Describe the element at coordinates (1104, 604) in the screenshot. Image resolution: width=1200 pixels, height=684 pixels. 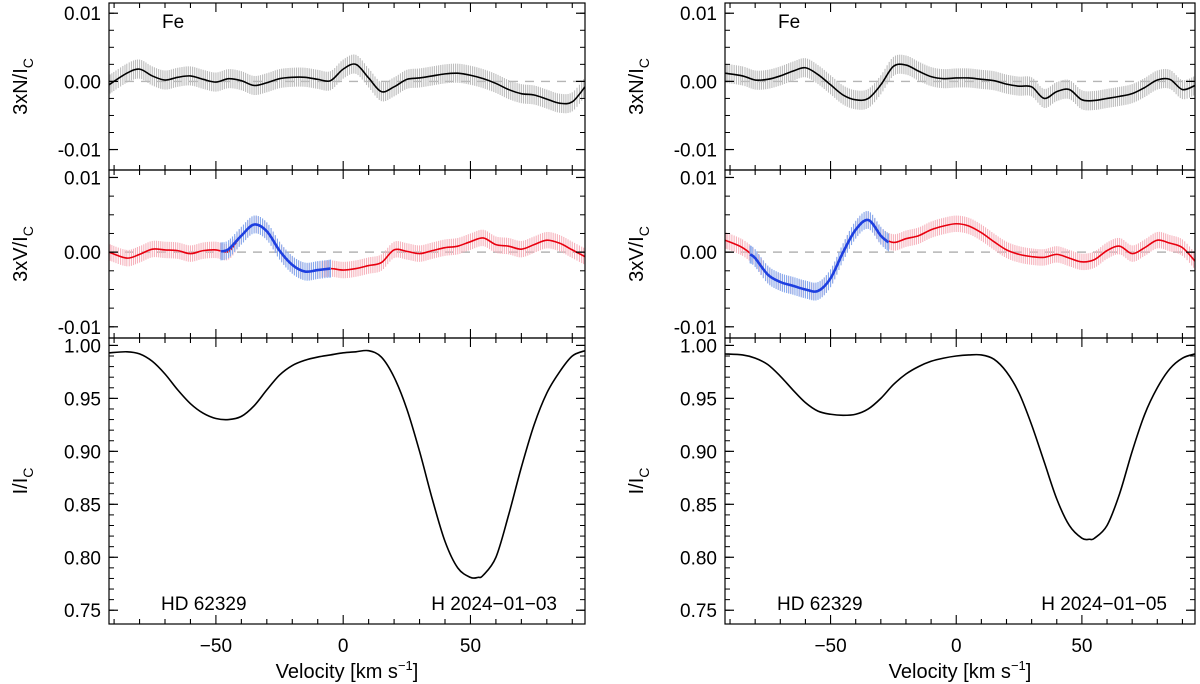
I see `date-label: H 2024−01−05` at that location.